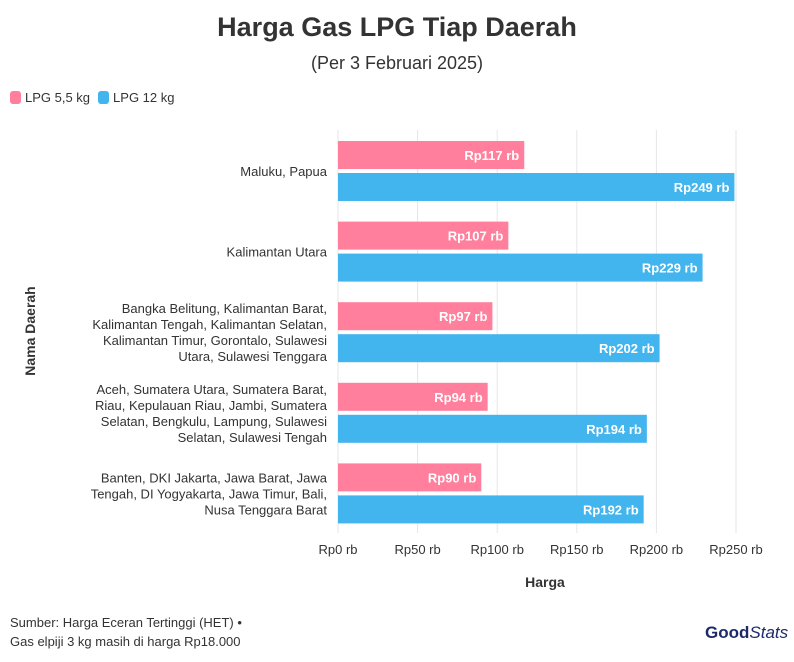 The height and width of the screenshot is (662, 794). Describe the element at coordinates (476, 236) in the screenshot. I see `data-label-lpg-5-5-1: Rp107 rb` at that location.